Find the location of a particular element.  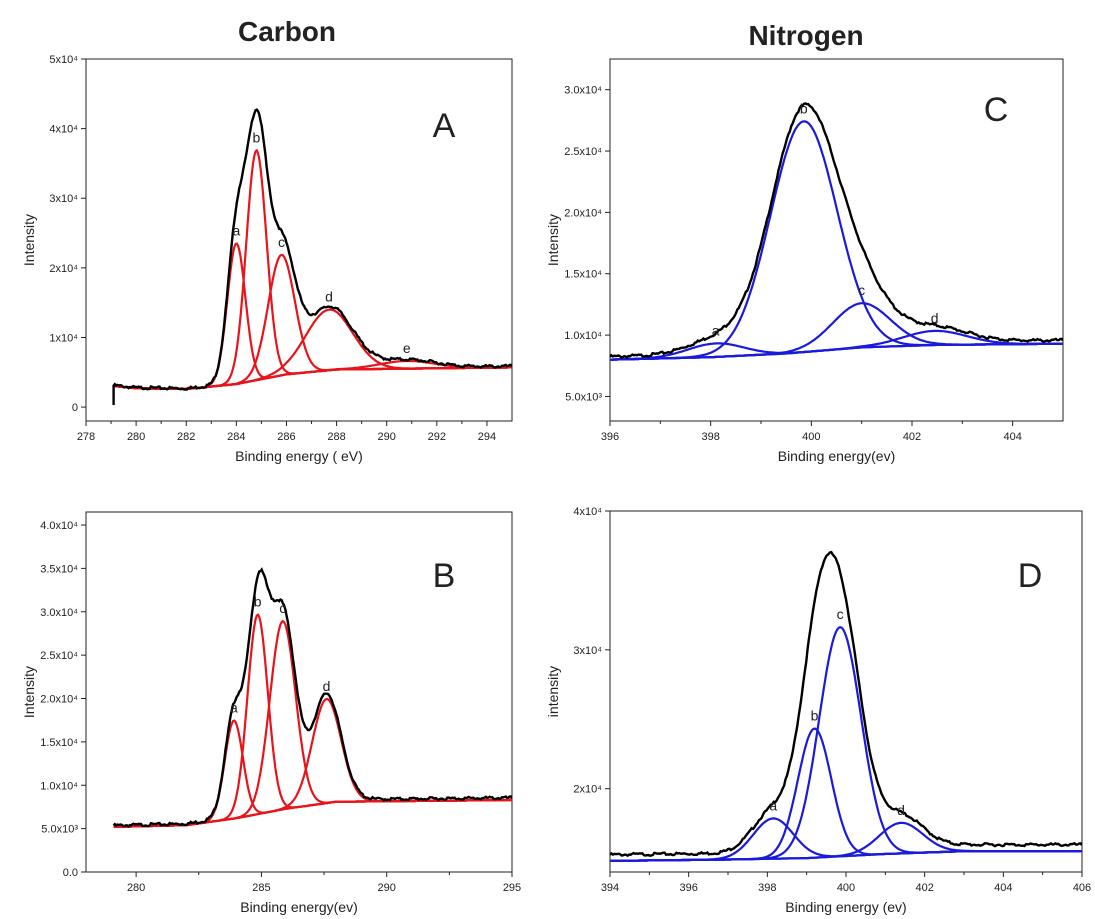

panel-letter: D is located at coordinates (1030, 576).